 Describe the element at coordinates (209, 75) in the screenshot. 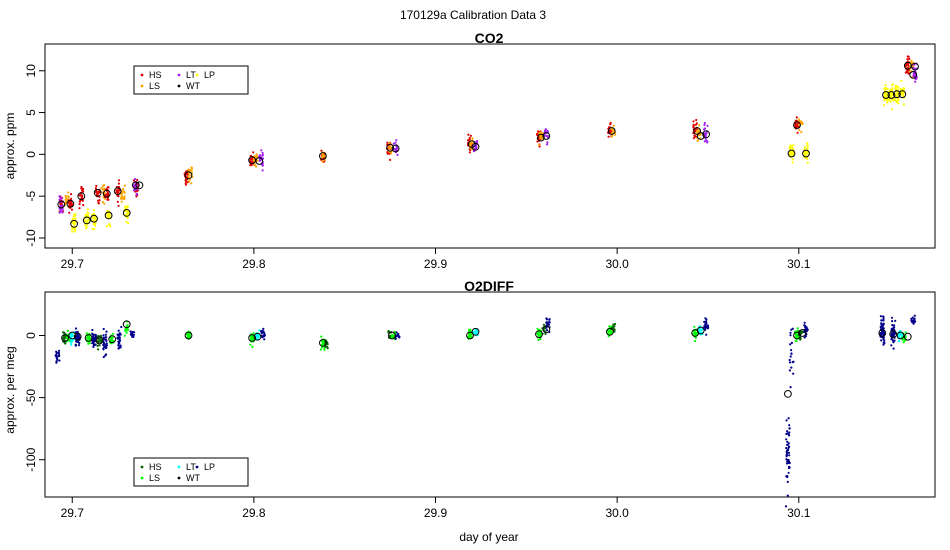

I see `legend-label: LP` at that location.